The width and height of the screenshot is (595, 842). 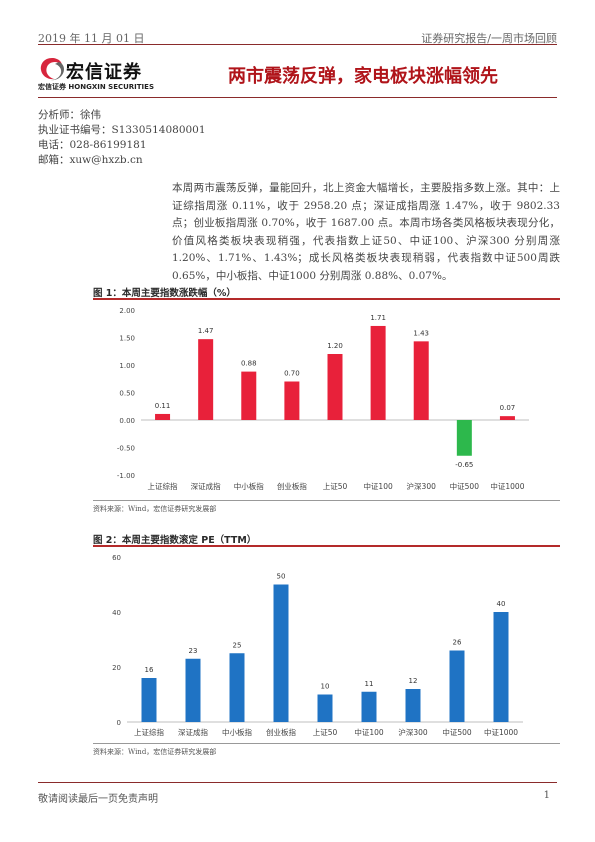 I want to click on data-label: 10, so click(x=325, y=687).